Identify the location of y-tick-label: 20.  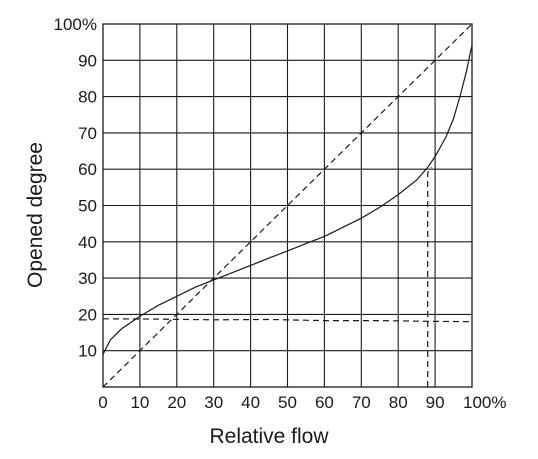
(87, 314).